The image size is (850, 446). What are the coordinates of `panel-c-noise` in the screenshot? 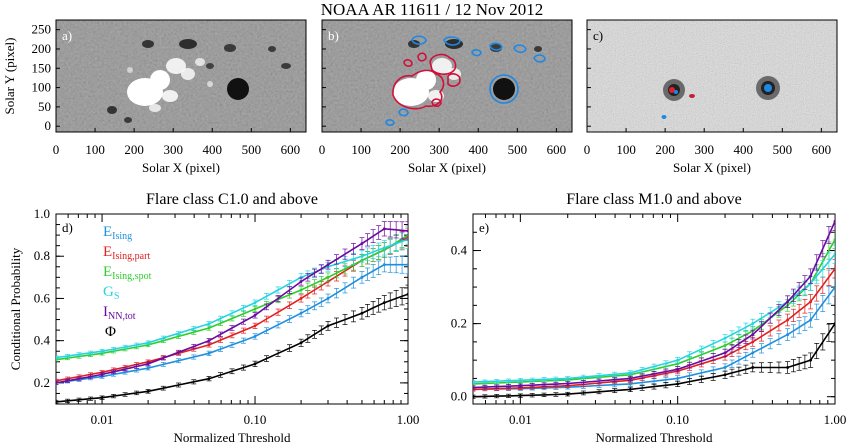 It's located at (712, 76).